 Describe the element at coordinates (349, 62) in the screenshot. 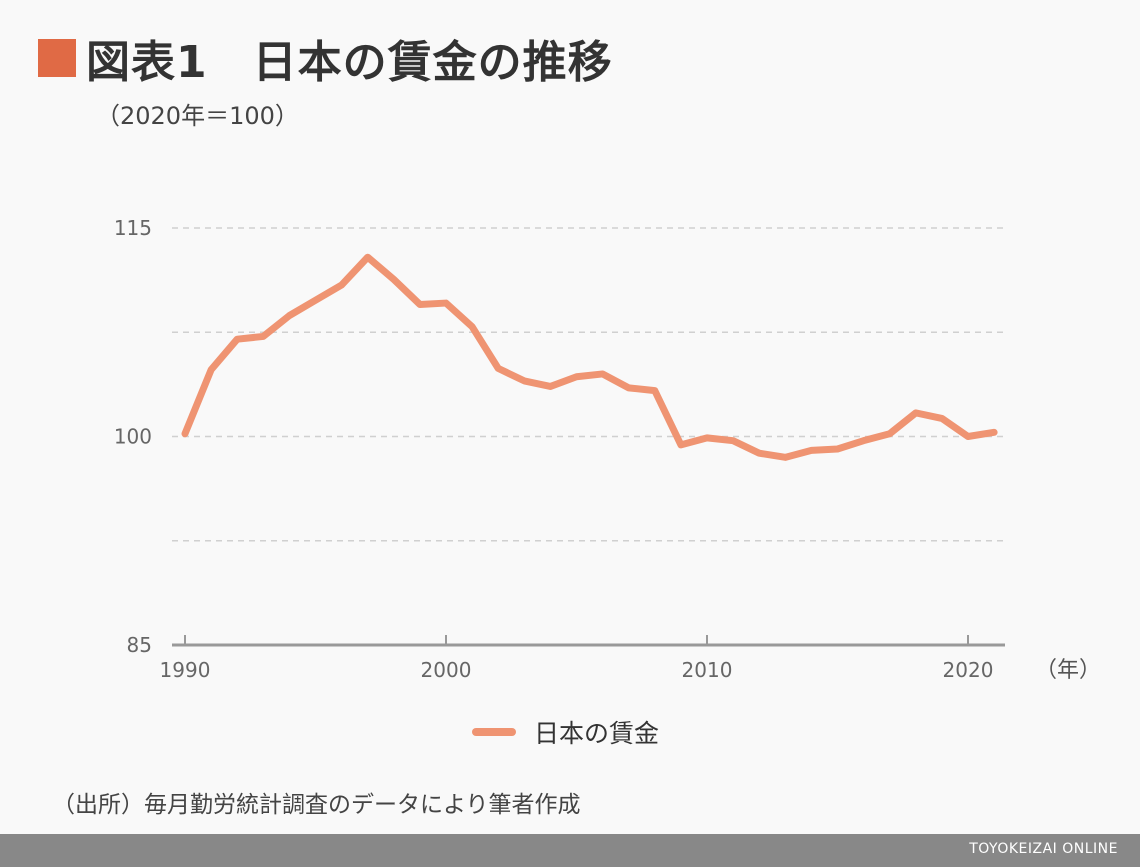

I see `page-title: 図表1 日本の賃金の推移` at that location.